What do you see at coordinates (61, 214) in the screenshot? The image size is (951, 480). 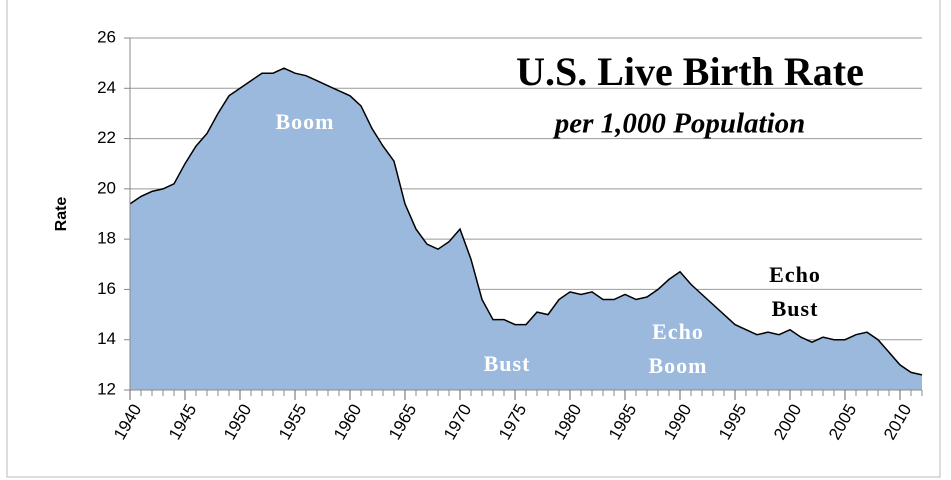 I see `y-axis-label: Rate` at bounding box center [61, 214].